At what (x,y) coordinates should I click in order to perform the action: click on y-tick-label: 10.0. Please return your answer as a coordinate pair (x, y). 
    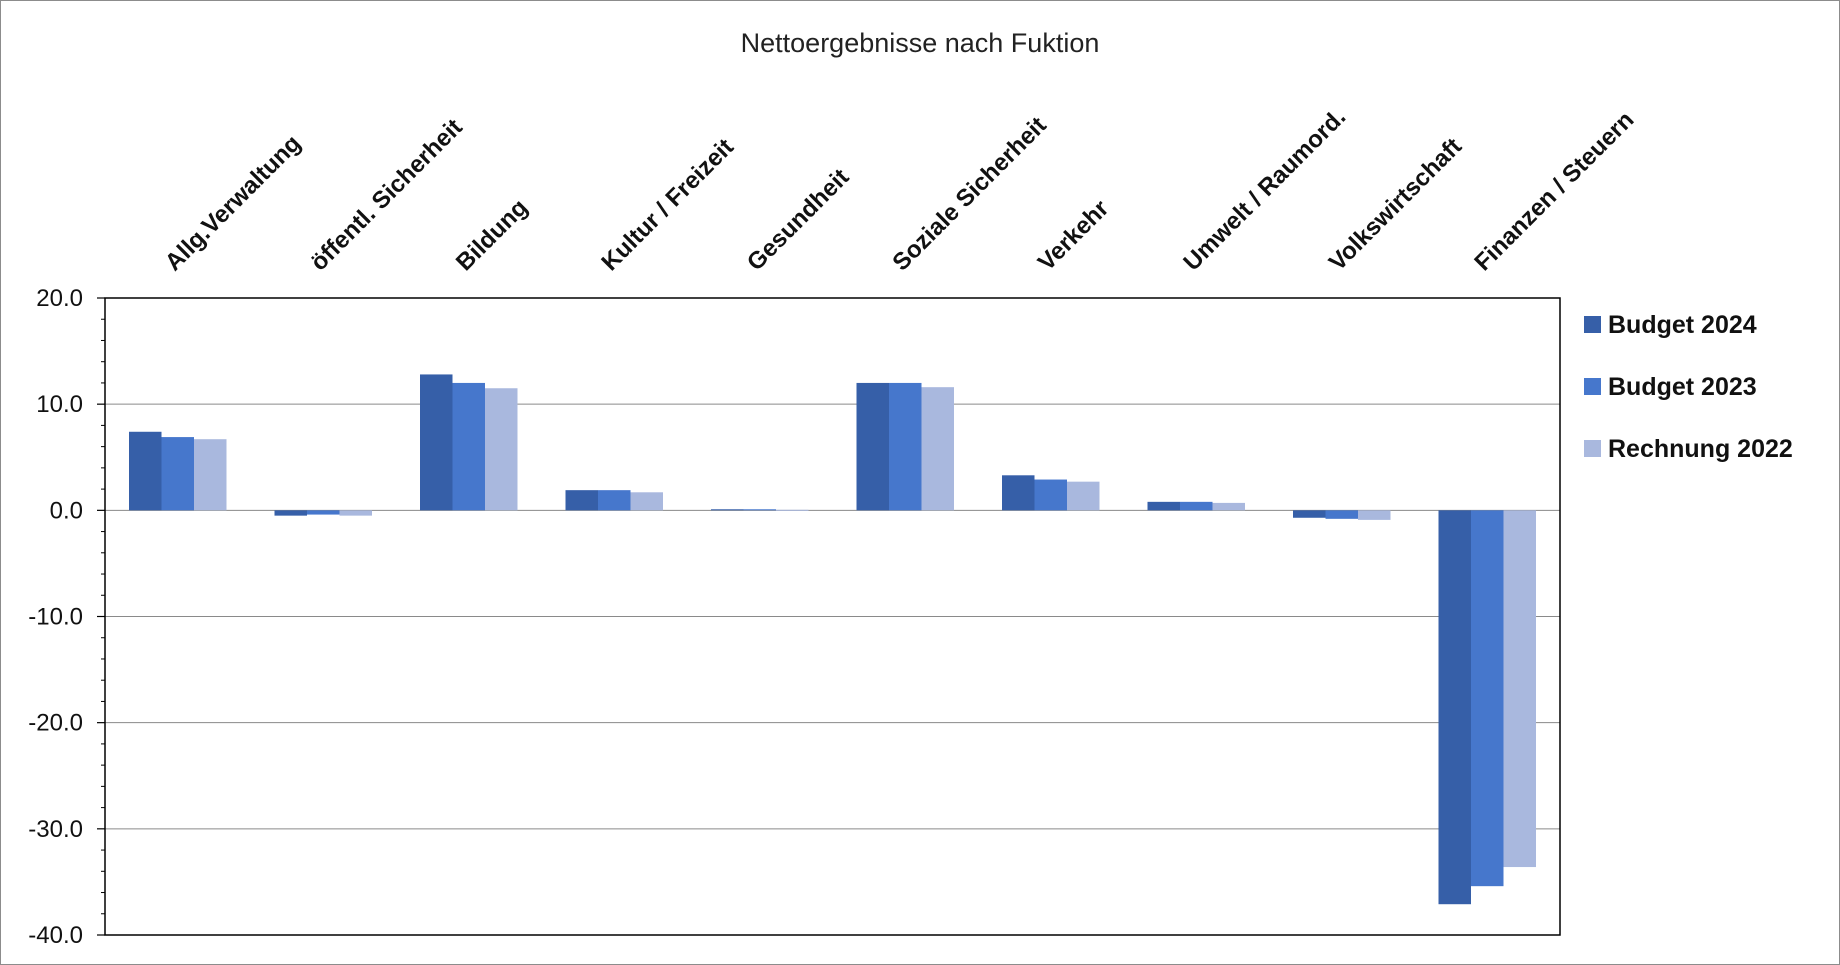
    Looking at the image, I should click on (59, 404).